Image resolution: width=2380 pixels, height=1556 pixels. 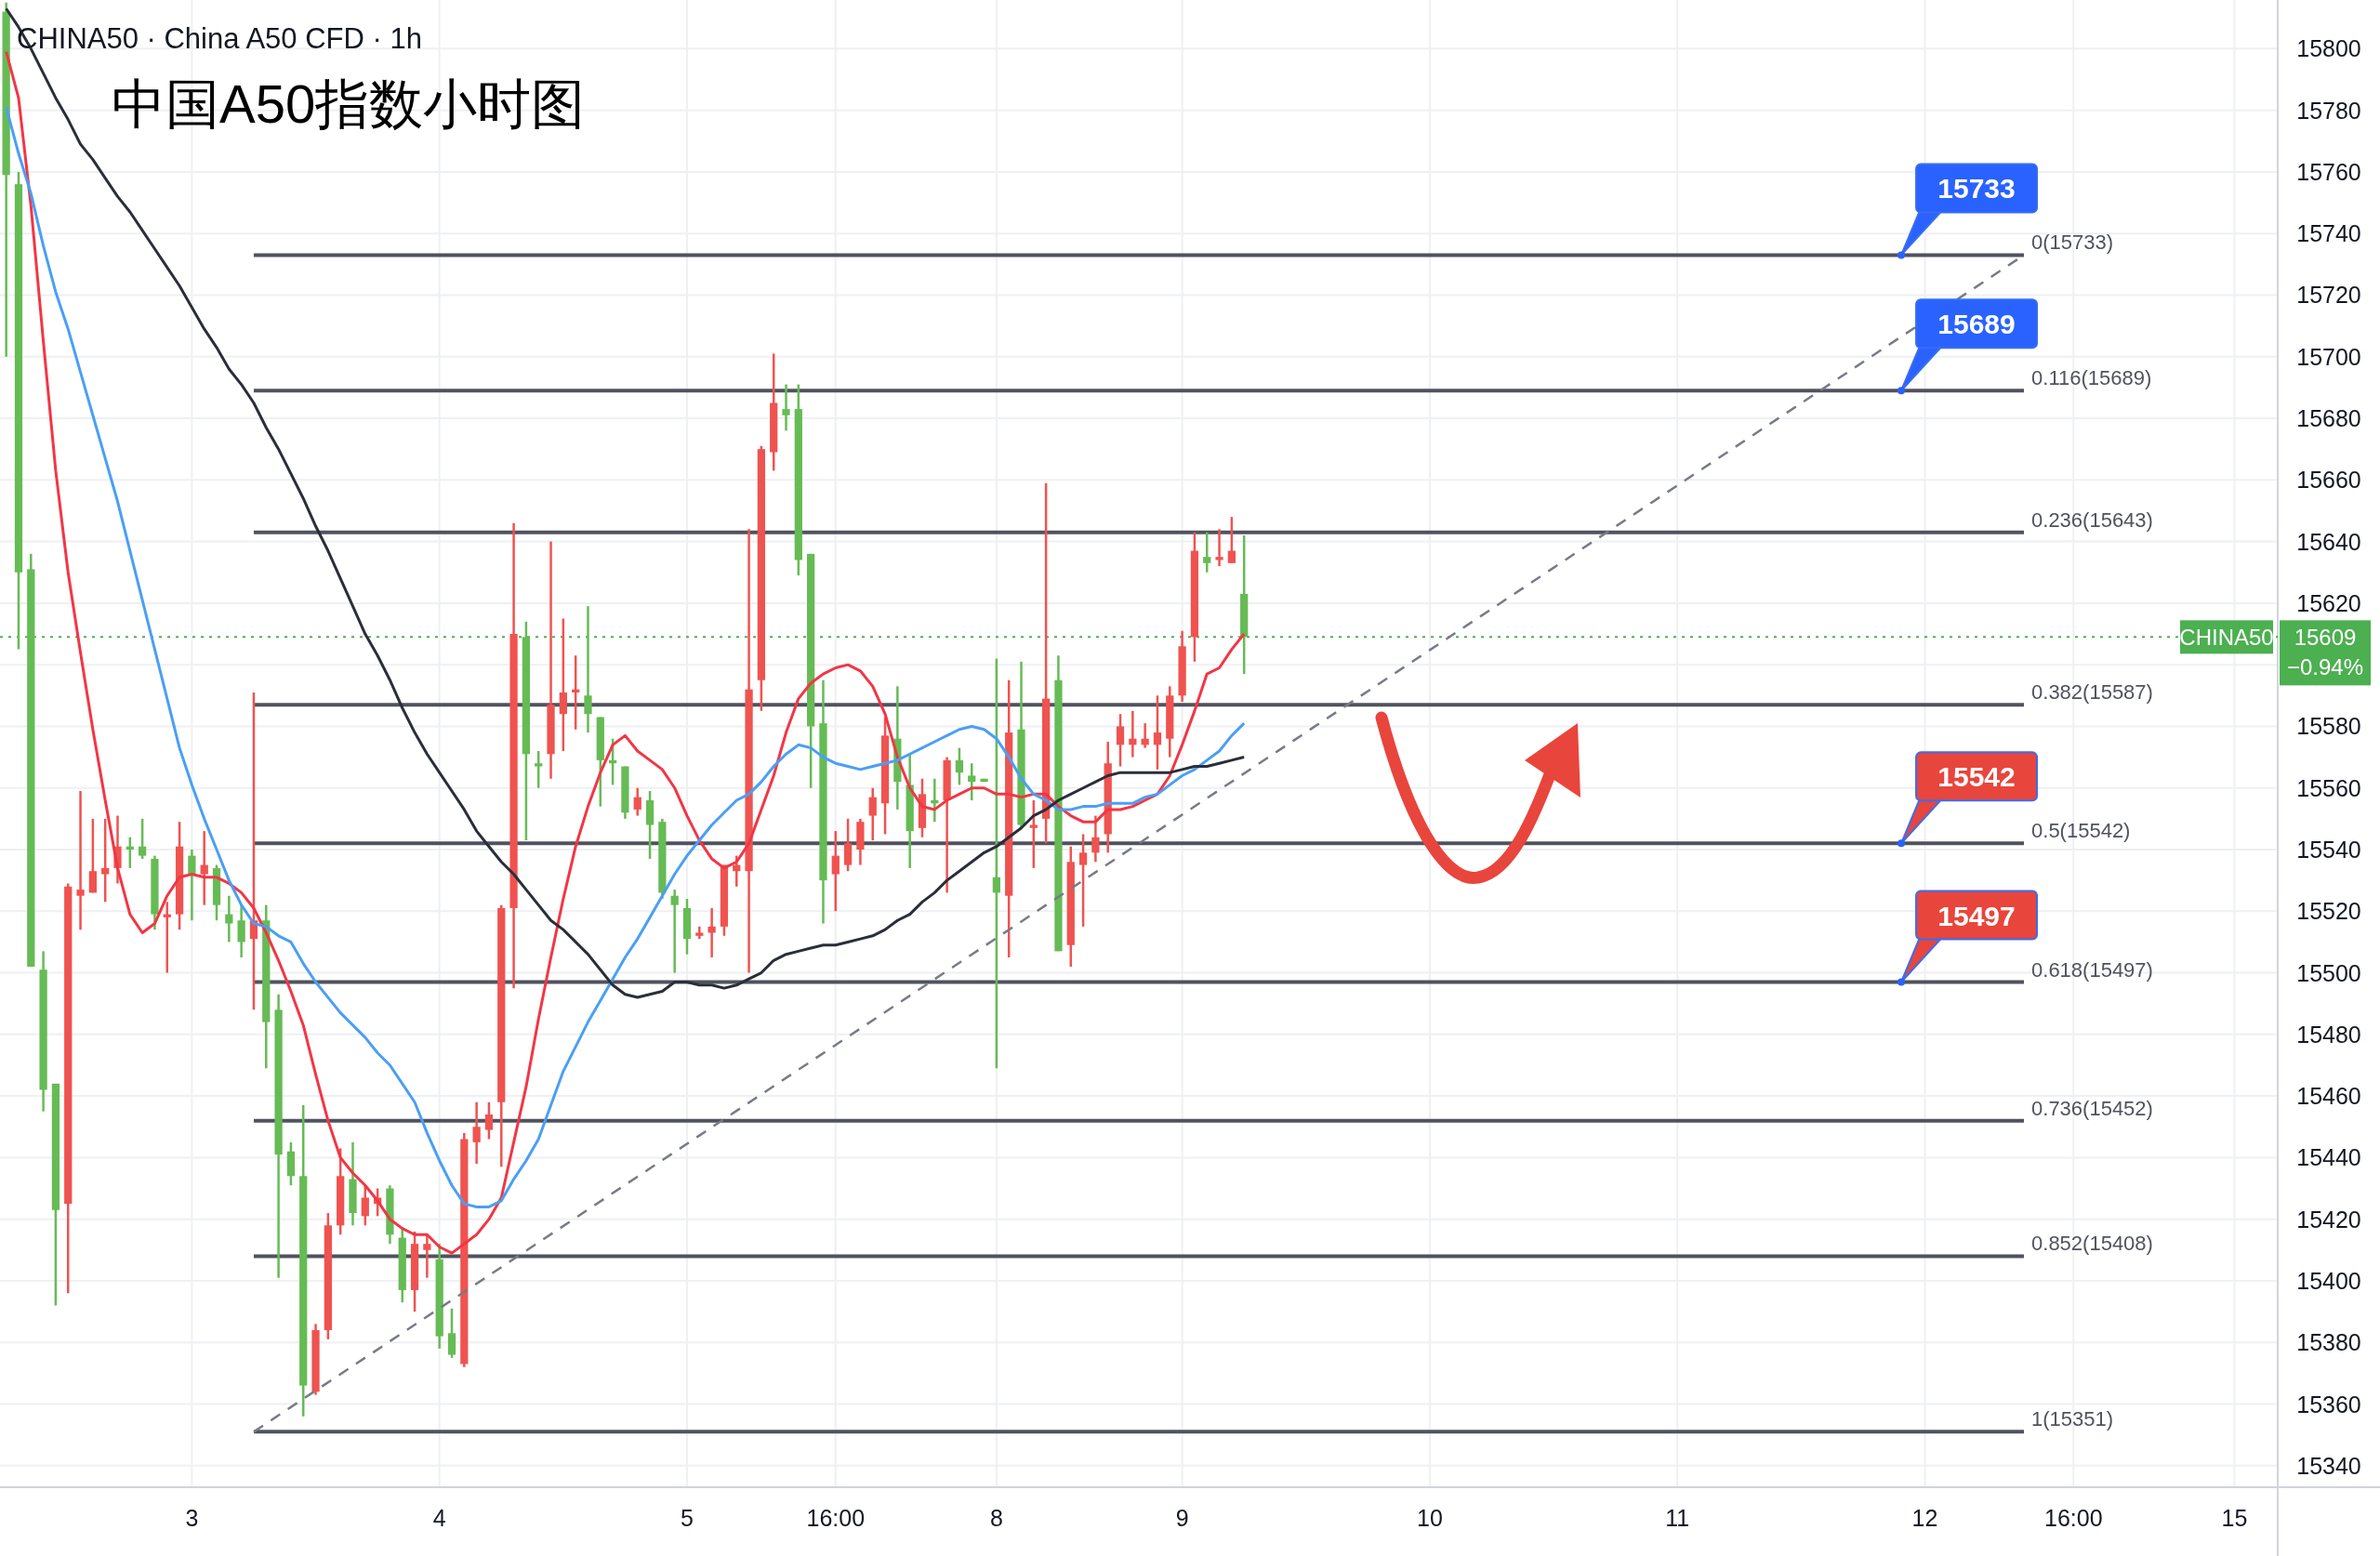 What do you see at coordinates (2328, 1465) in the screenshot?
I see `y-tick-label: 15340` at bounding box center [2328, 1465].